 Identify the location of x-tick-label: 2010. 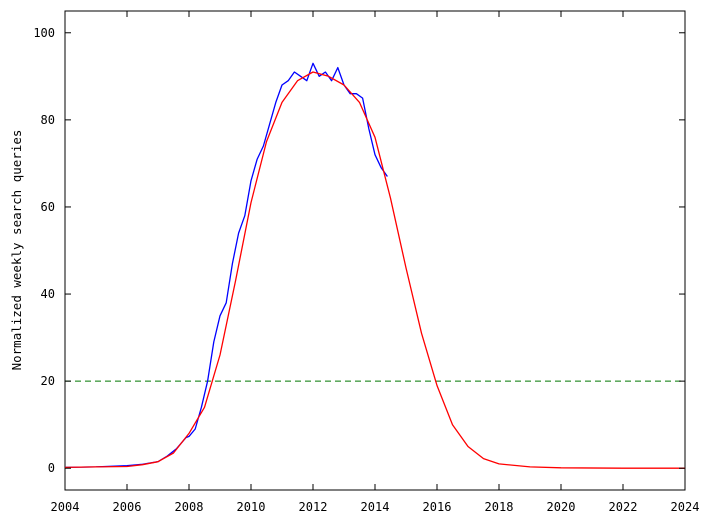
(251, 507).